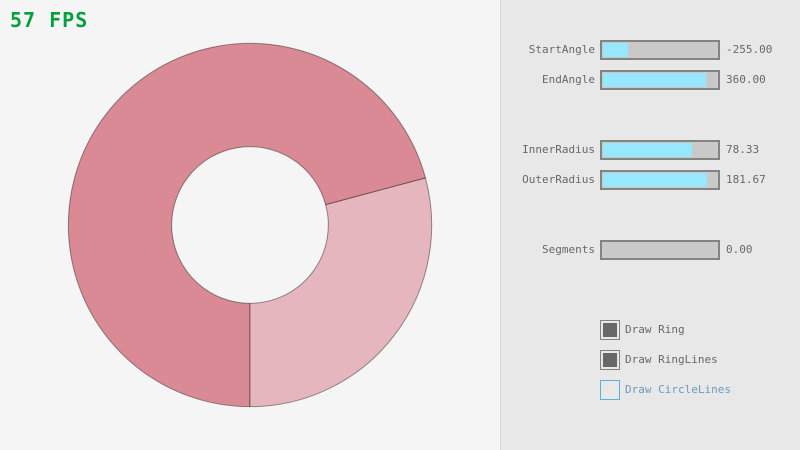  What do you see at coordinates (400, 330) in the screenshot?
I see `checkbox-row-draw-ring: Draw Ring` at bounding box center [400, 330].